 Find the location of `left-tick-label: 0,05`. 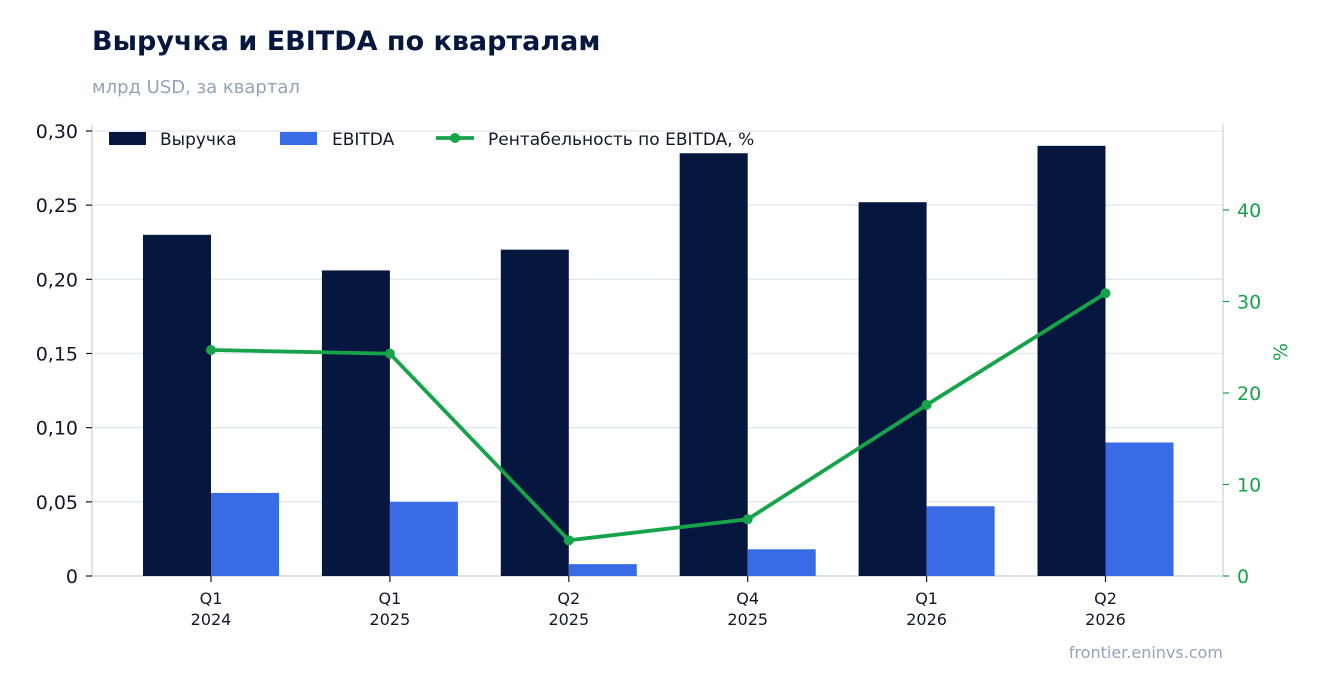

left-tick-label: 0,05 is located at coordinates (57, 503).